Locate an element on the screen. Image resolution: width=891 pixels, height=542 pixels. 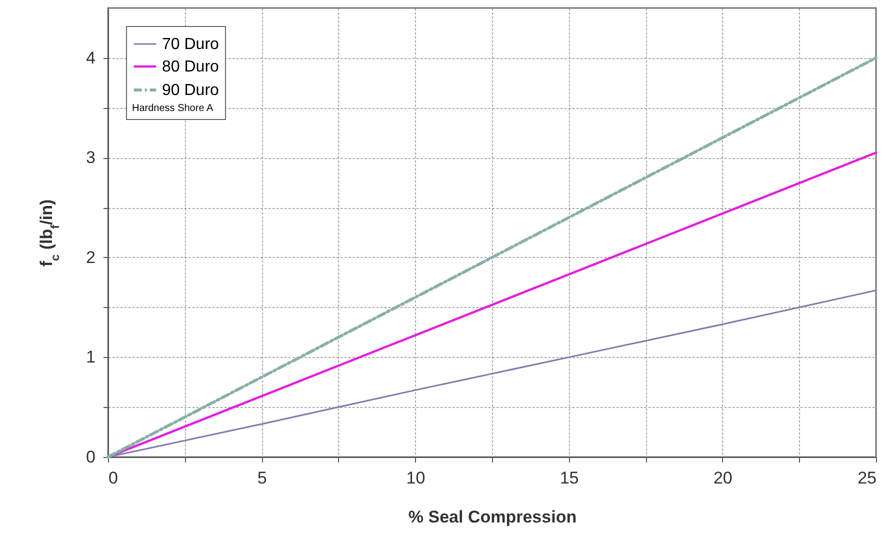
legend-label: 80 Duro is located at coordinates (191, 67).